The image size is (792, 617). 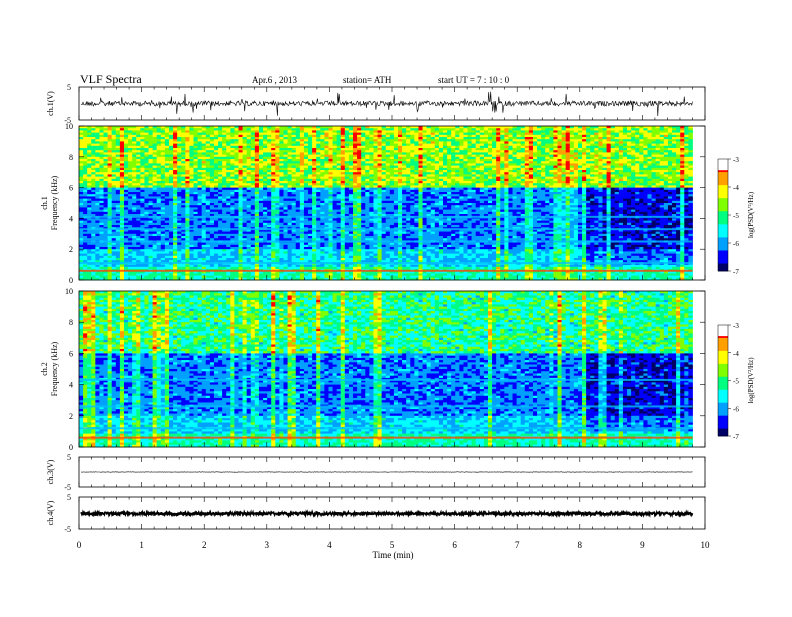 What do you see at coordinates (275, 80) in the screenshot?
I see `figure-date: Apr.6 , 2013` at bounding box center [275, 80].